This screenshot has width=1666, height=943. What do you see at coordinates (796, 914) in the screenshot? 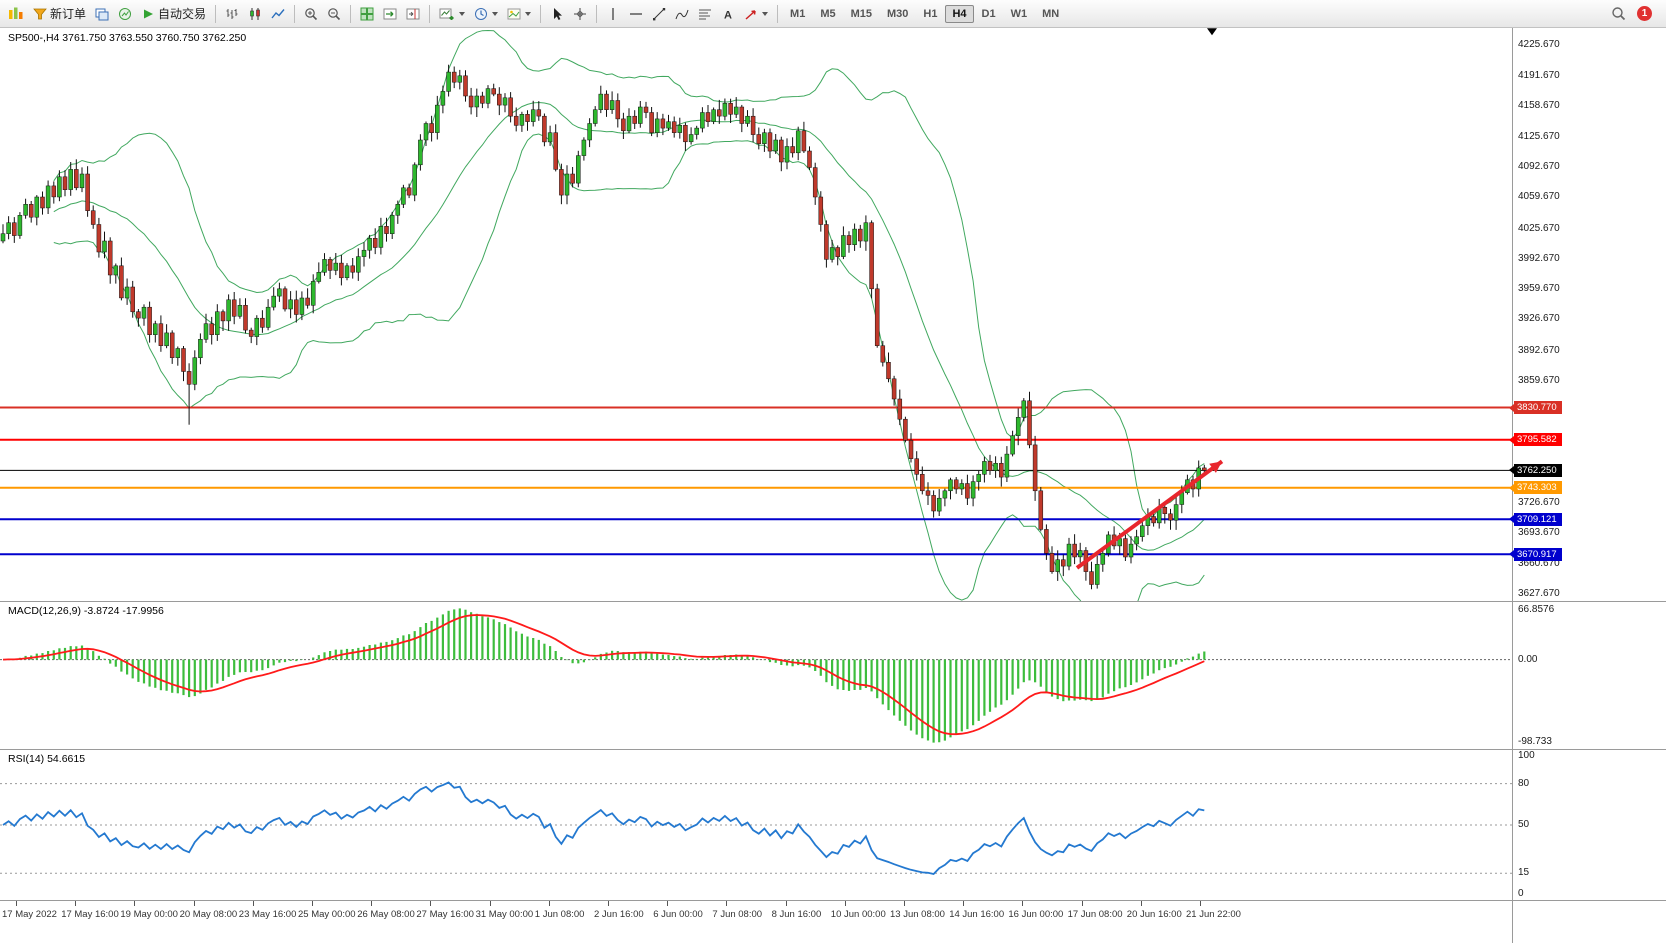
I see `time-label: 8 Jun 16:00` at bounding box center [796, 914].